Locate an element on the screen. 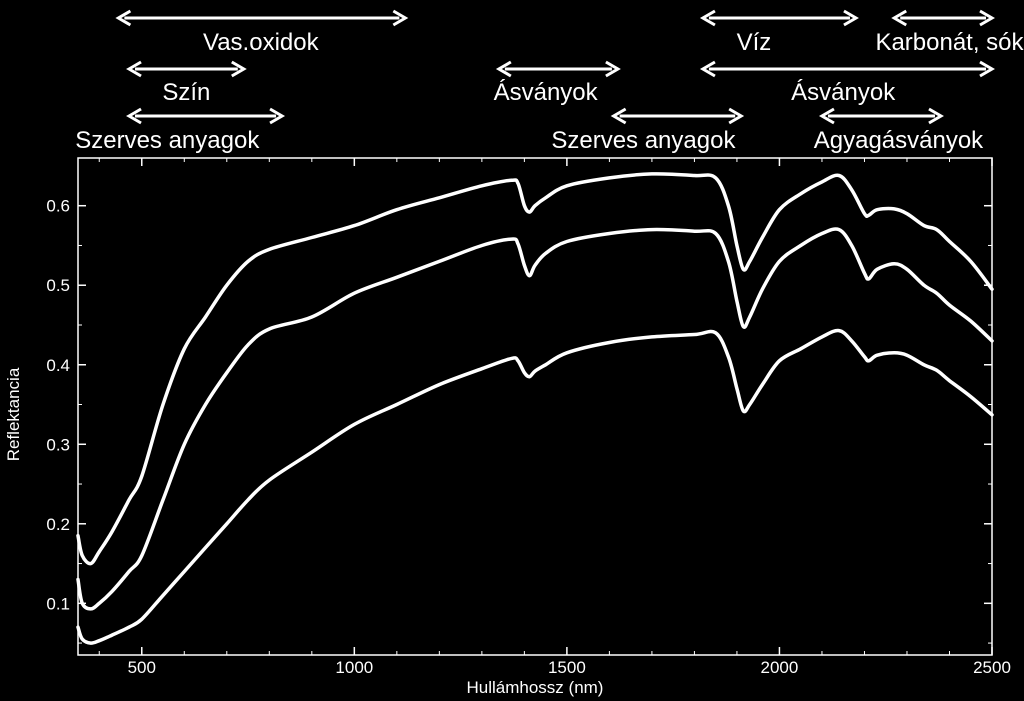 This screenshot has width=1024, height=701. annotation-3: Szerves anyagok is located at coordinates (180, 130).